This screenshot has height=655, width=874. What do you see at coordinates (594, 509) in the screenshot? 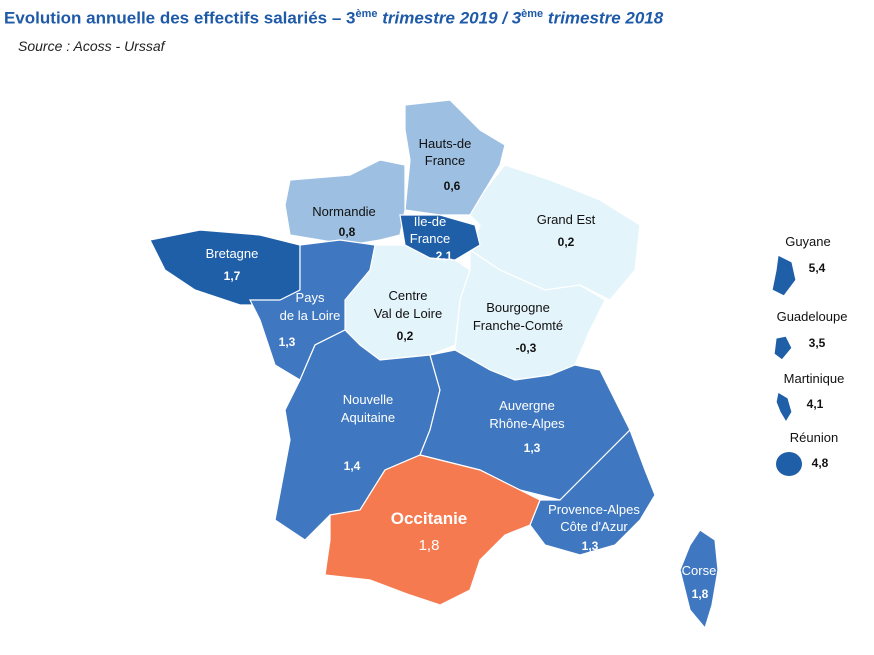
I see `region-name: Provence-Alpes` at bounding box center [594, 509].